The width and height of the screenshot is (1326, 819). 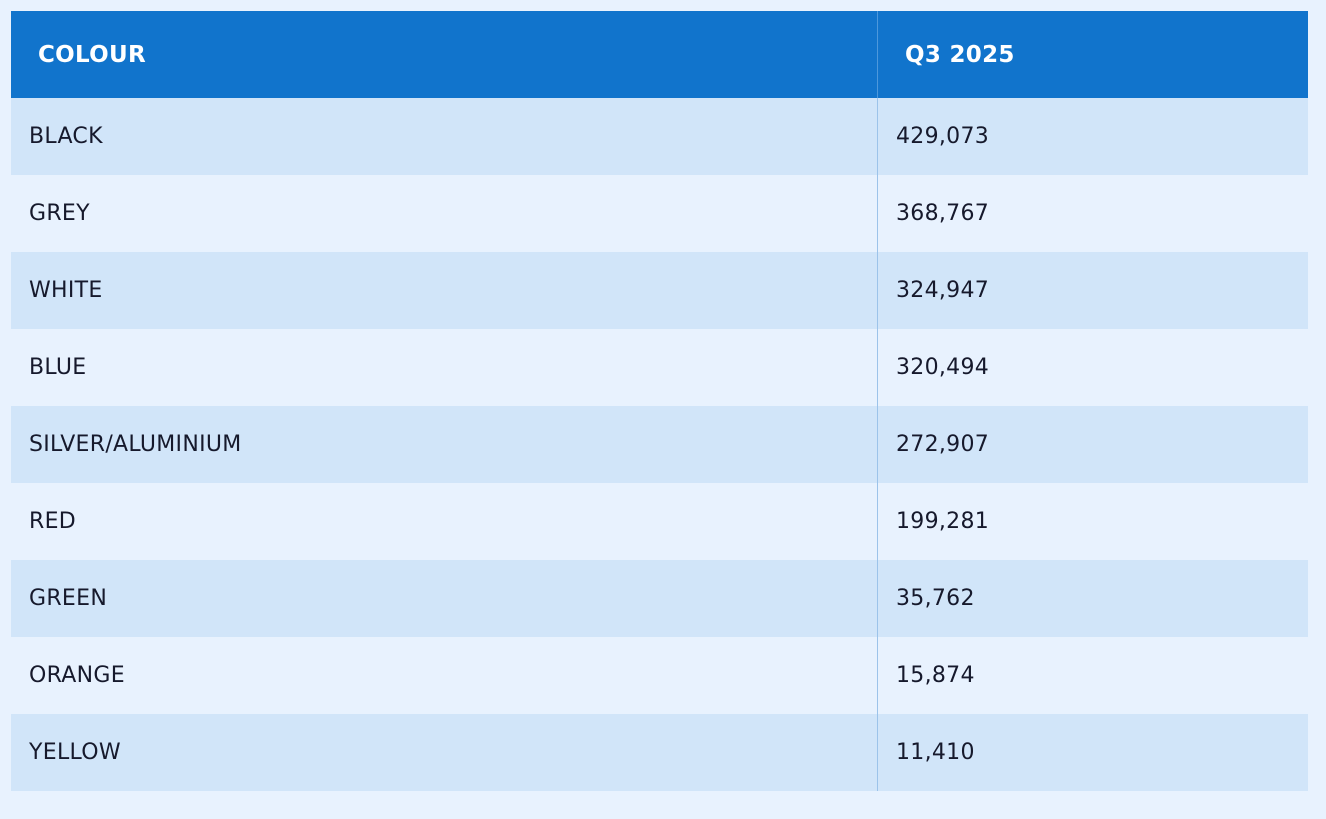 What do you see at coordinates (943, 444) in the screenshot?
I see `value-cell: 272,907` at bounding box center [943, 444].